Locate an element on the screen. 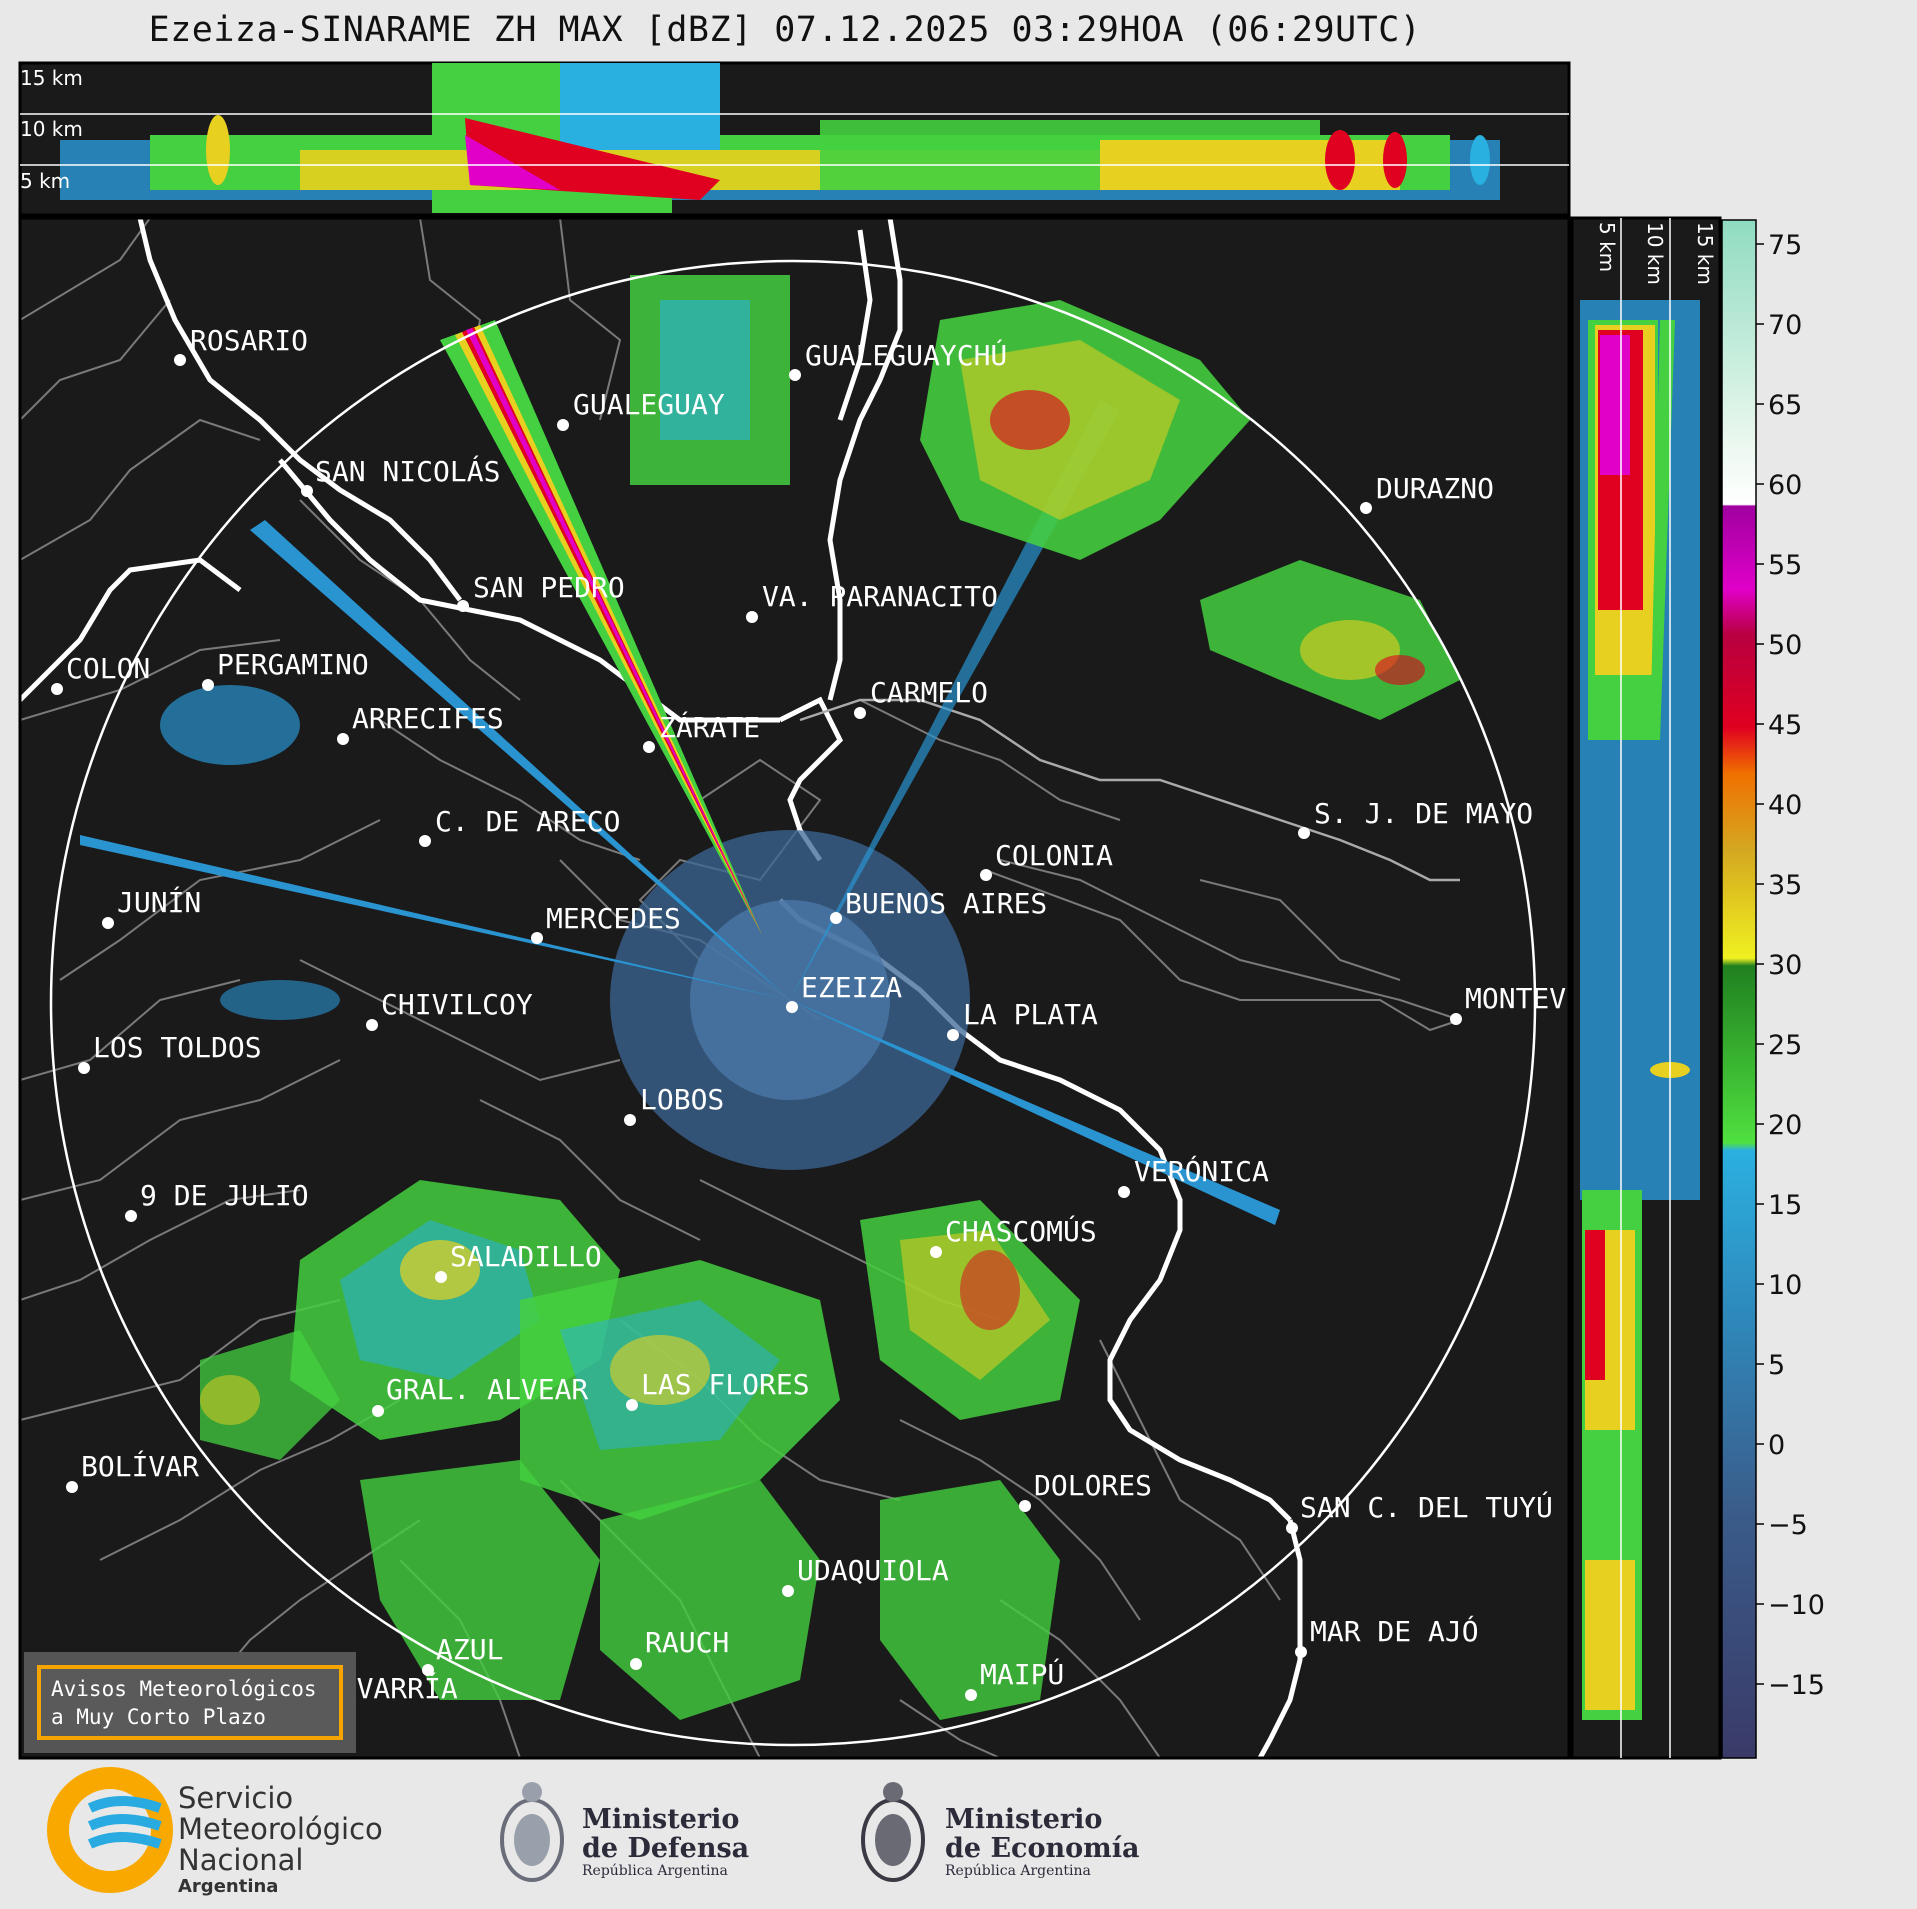 This screenshot has height=1909, width=1917. city-label-los-toldos: LOS TOLDOS is located at coordinates (177, 1047).